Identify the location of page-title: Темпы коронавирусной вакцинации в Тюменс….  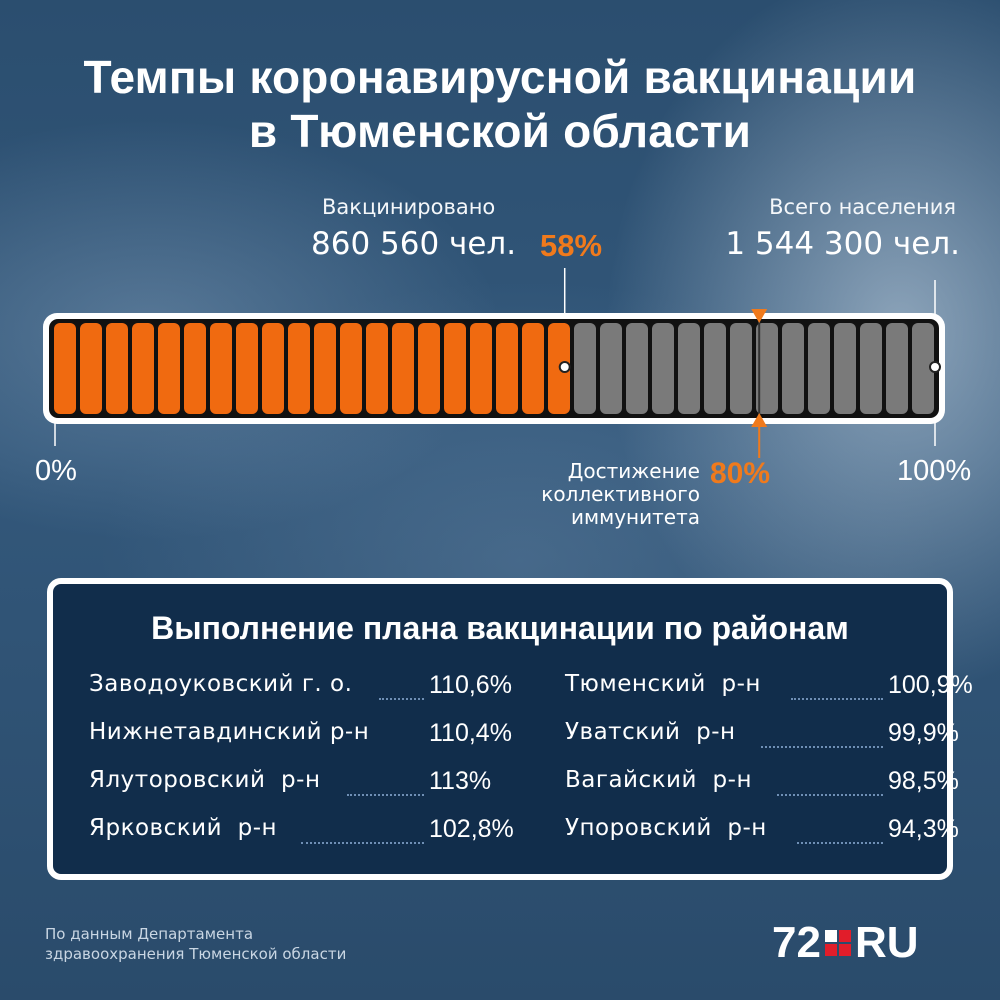
(500, 104).